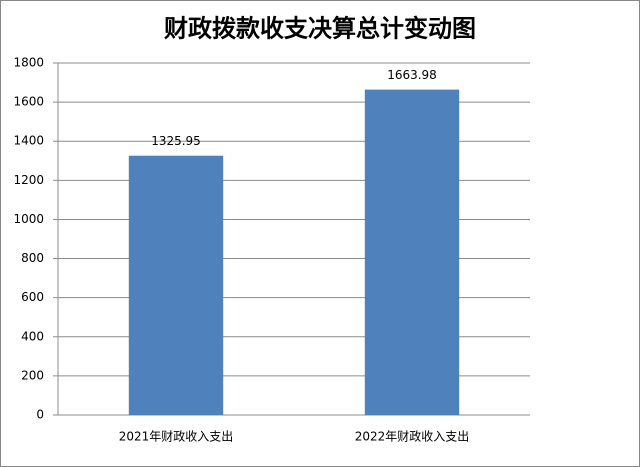 The width and height of the screenshot is (640, 467). Describe the element at coordinates (412, 75) in the screenshot. I see `value-label: 1663.98` at that location.